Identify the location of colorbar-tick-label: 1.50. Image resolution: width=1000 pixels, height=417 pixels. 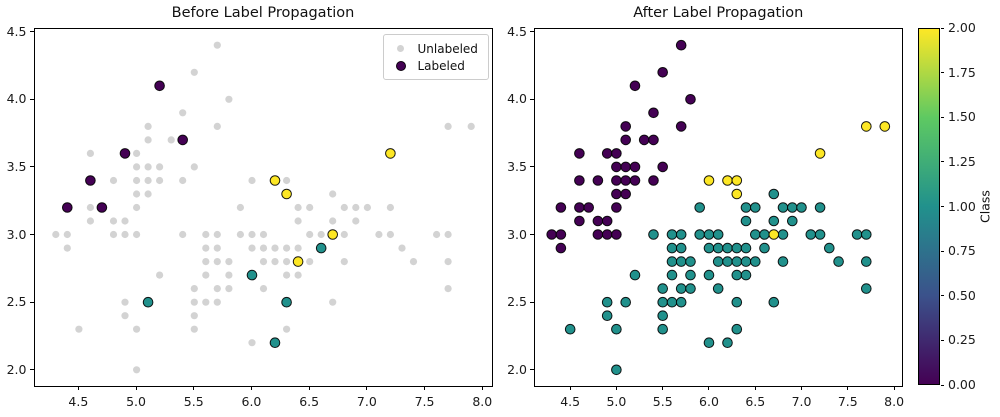
(962, 117).